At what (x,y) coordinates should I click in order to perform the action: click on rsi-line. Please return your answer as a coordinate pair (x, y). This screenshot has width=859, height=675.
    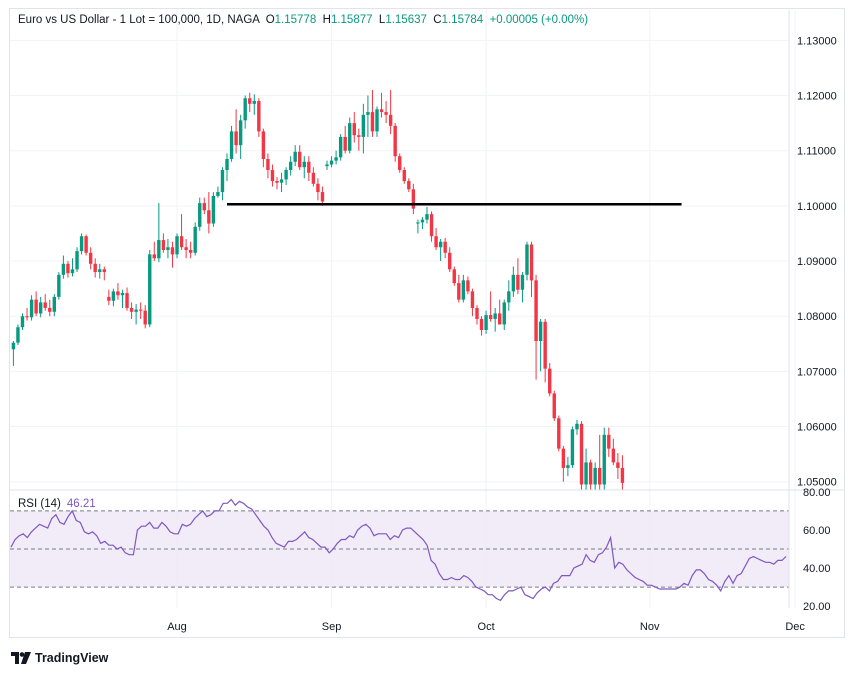
    Looking at the image, I should click on (398, 550).